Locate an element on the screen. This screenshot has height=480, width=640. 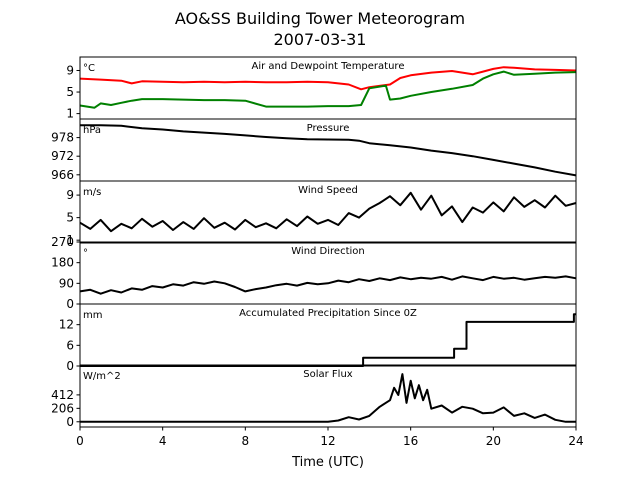
panel-1-series-1-line is located at coordinates (328, 78).